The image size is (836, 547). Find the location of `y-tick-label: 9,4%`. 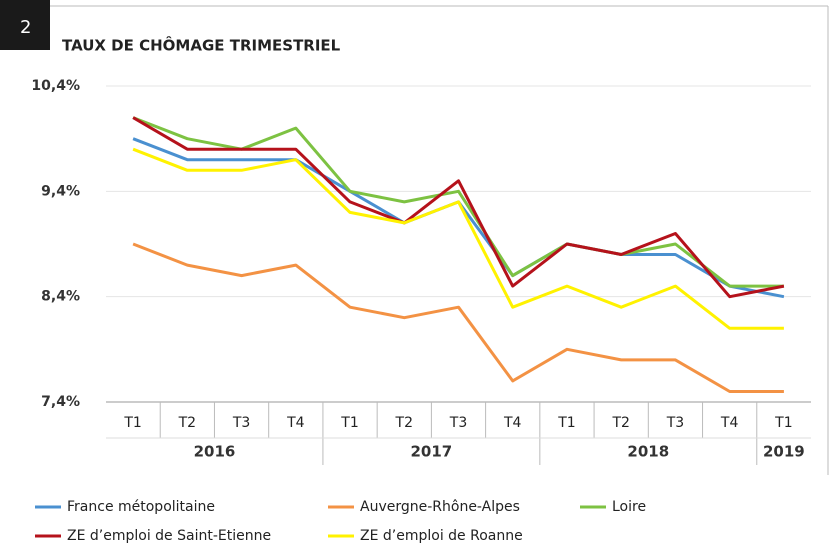

y-tick-label: 9,4% is located at coordinates (60, 191).